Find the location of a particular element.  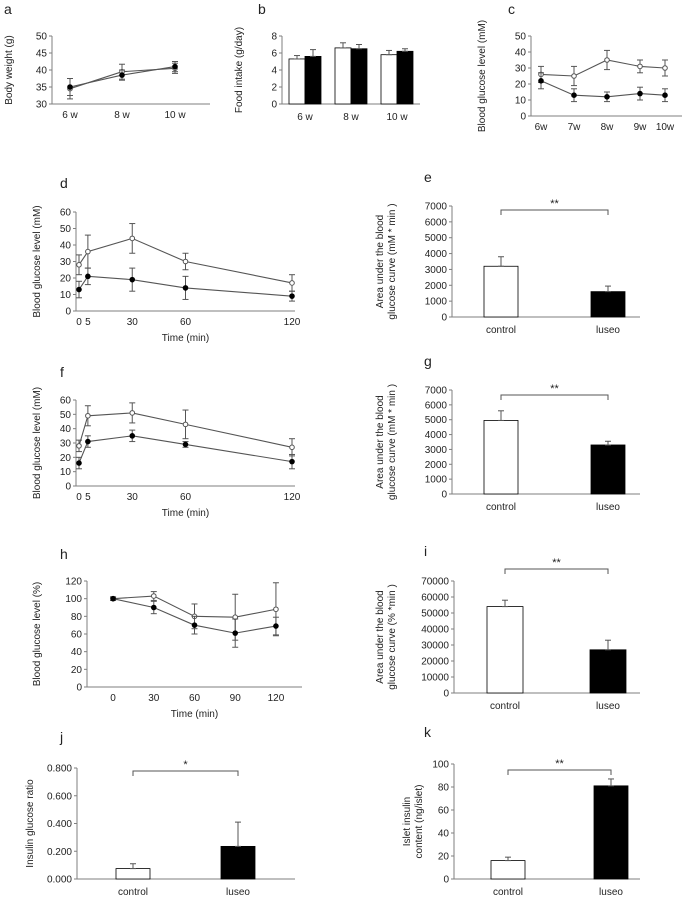

y-tick-label-d: 0 is located at coordinates (68, 312).